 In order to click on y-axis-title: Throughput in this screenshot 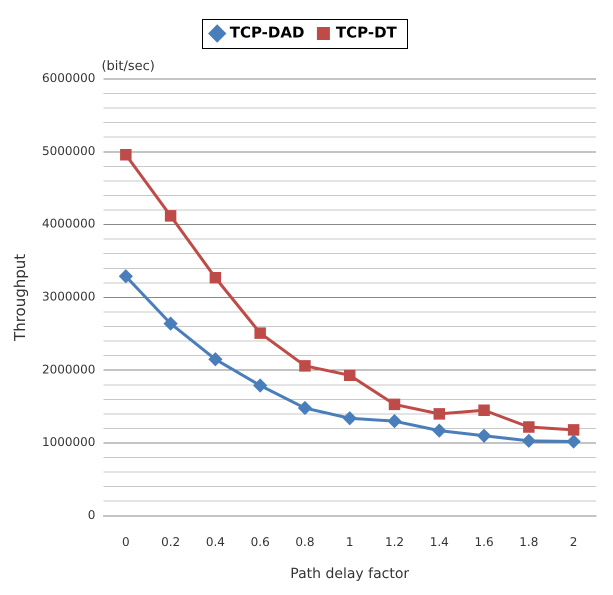, I will do `click(19, 298)`.